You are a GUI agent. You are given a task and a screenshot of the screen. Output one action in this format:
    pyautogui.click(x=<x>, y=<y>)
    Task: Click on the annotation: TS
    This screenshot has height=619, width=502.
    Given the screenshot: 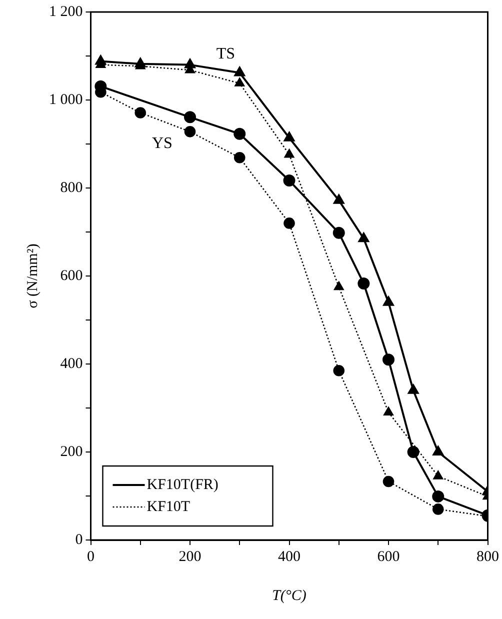 What is the action you would take?
    pyautogui.click(x=226, y=53)
    